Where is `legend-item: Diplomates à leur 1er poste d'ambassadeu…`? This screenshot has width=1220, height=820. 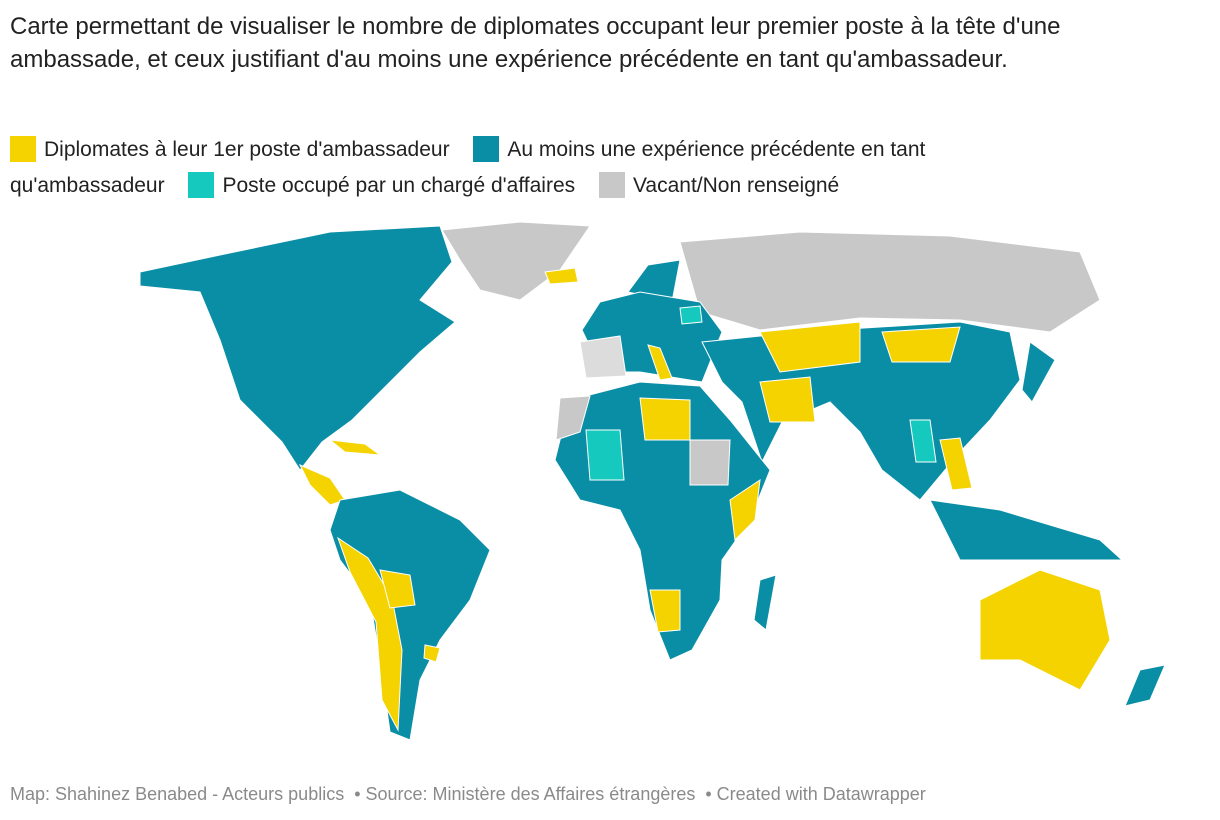 legend-item: Diplomates à leur 1er poste d'ambassadeu… is located at coordinates (230, 149).